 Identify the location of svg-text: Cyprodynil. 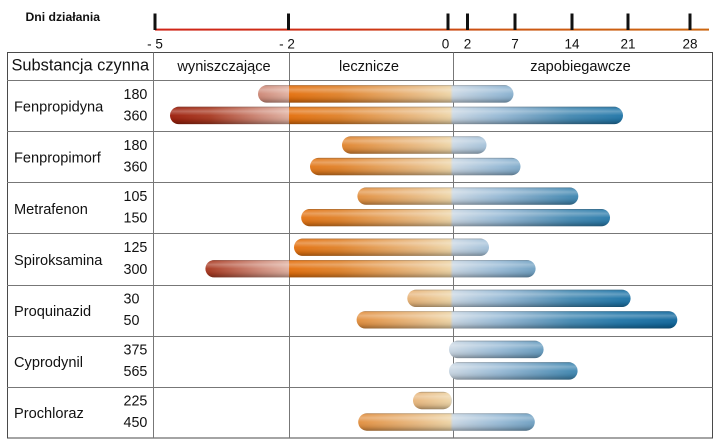
(48, 363).